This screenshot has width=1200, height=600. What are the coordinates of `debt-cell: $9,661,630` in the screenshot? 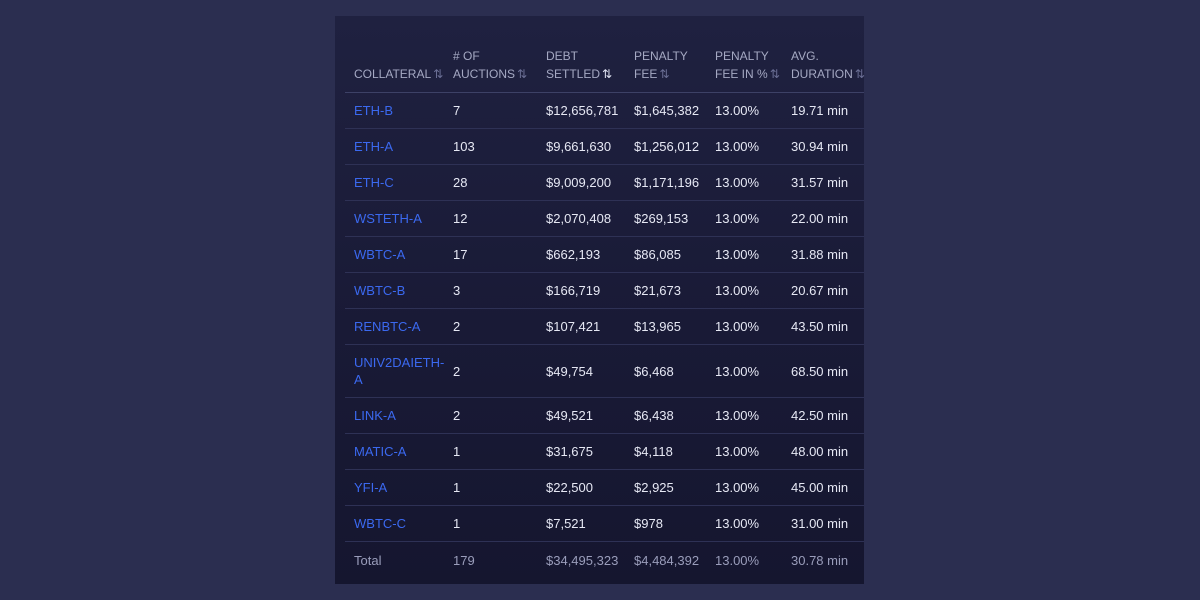 It's located at (581, 146).